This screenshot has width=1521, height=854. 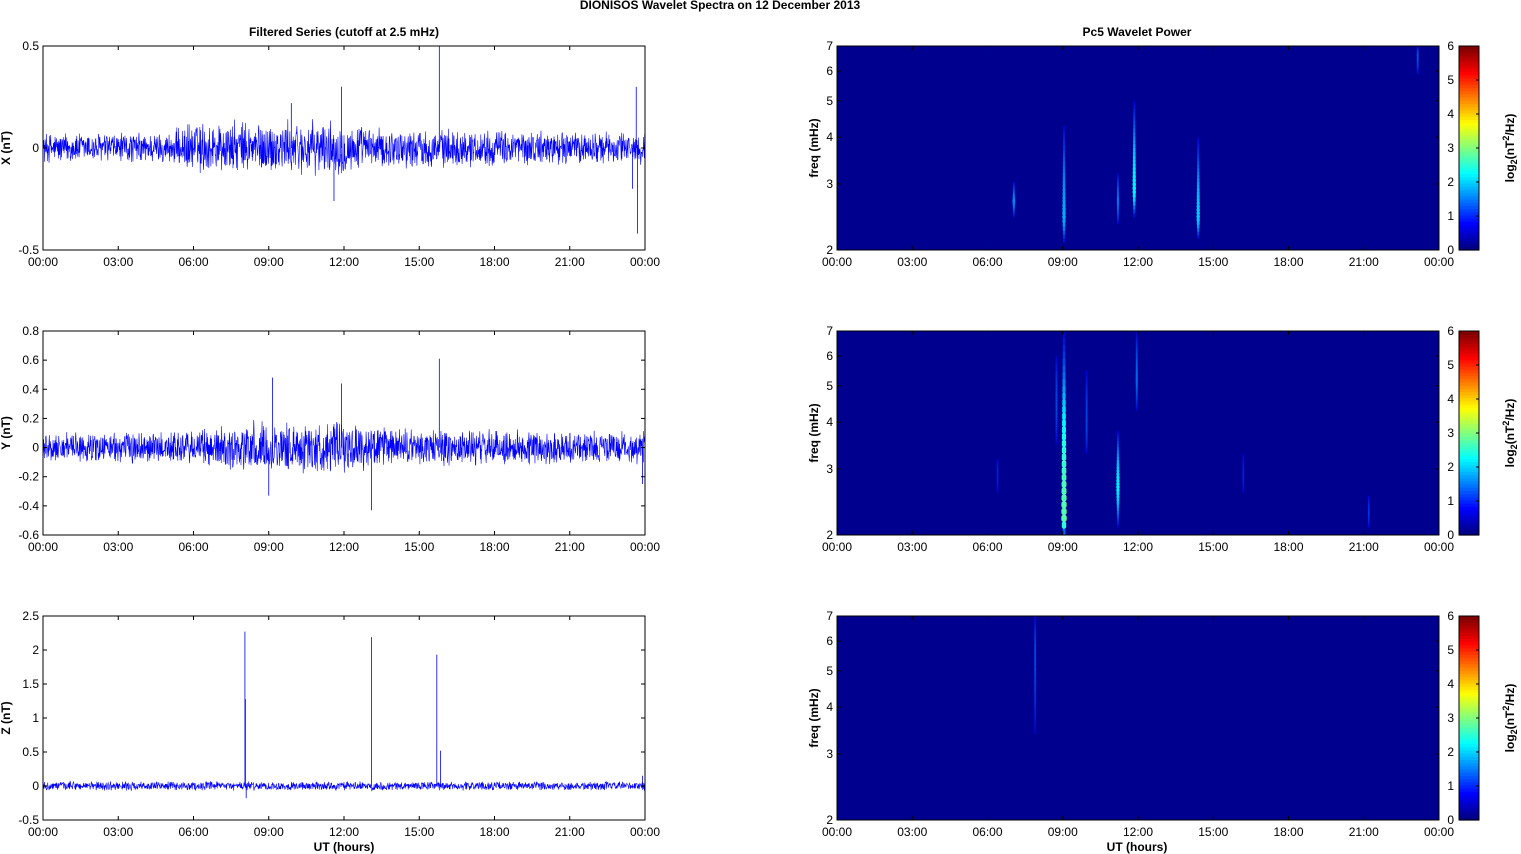 I want to click on colorbar-label-part: /Hz), so click(x=1510, y=695).